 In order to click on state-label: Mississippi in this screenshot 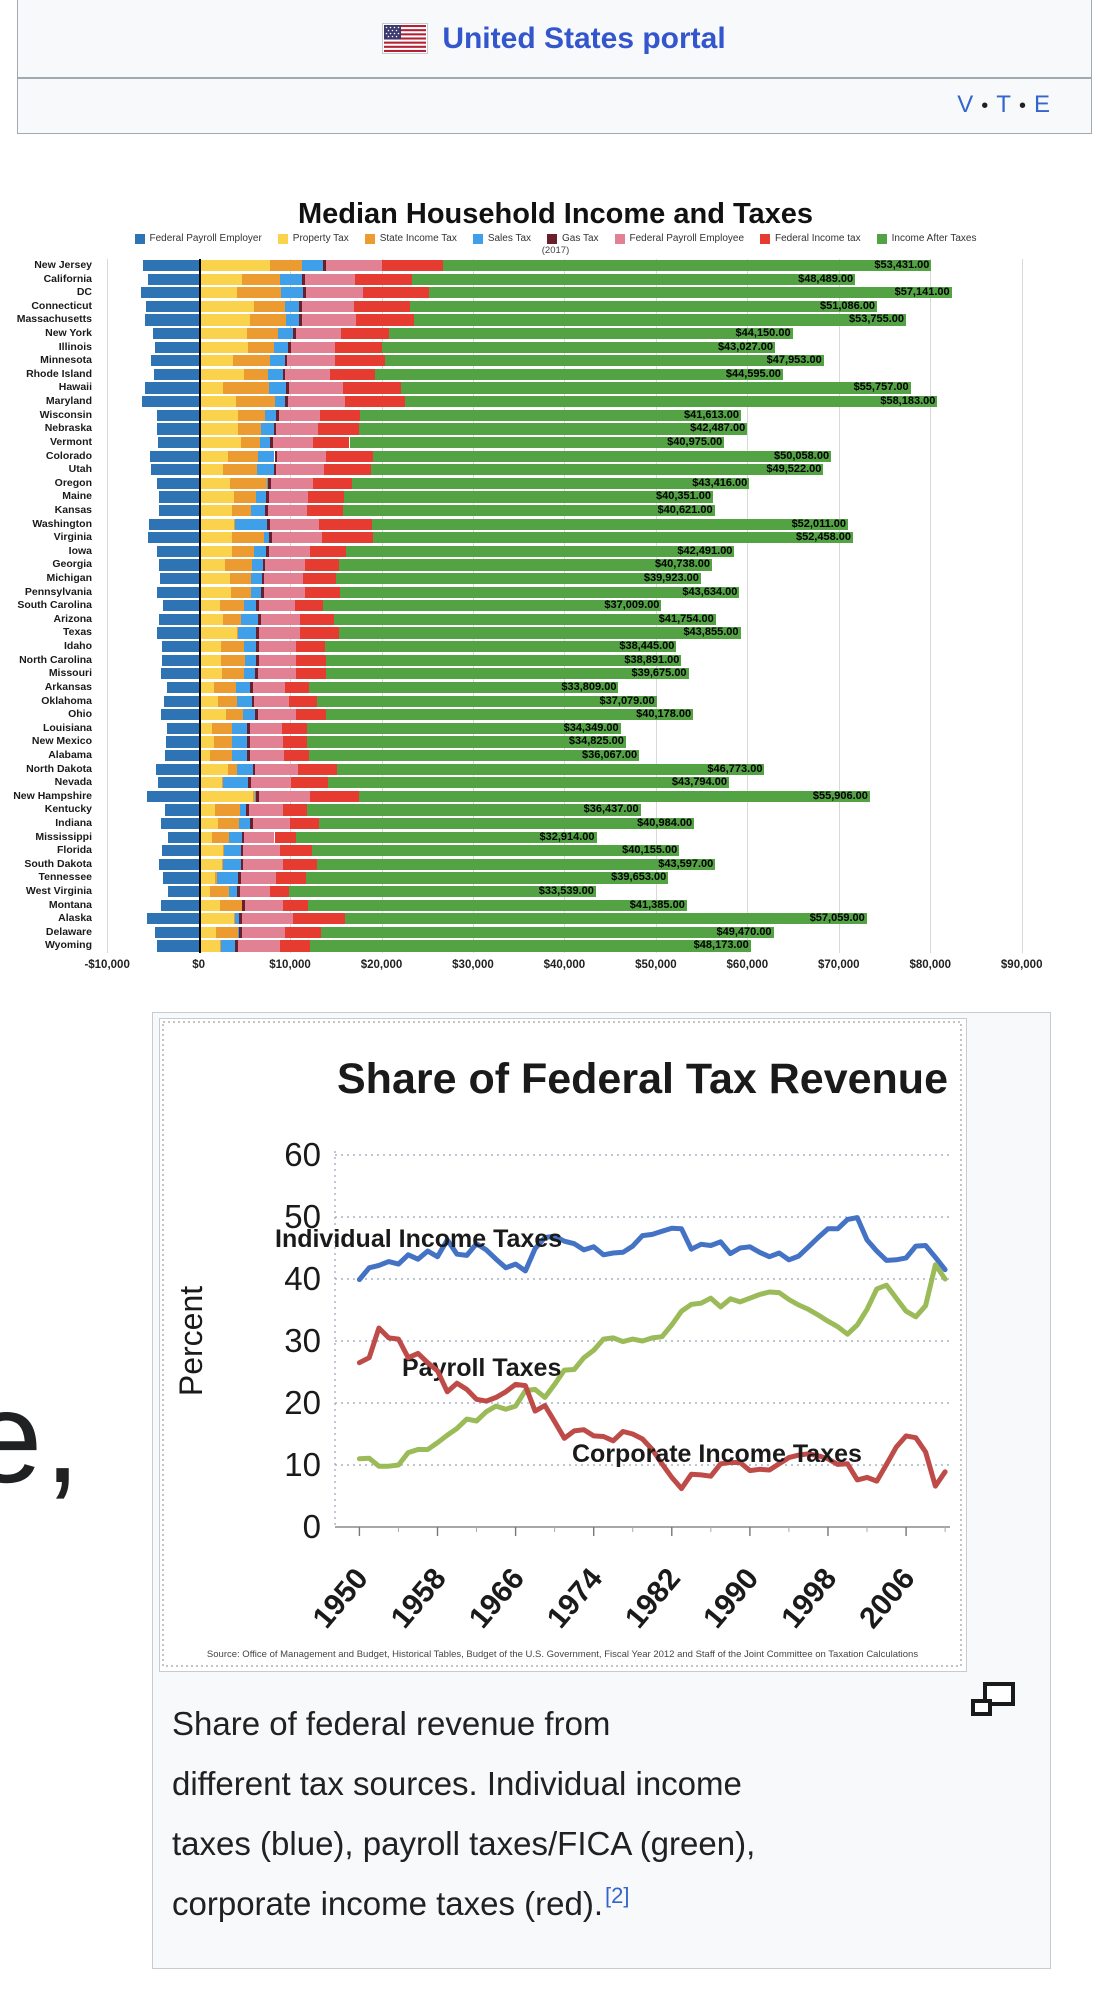, I will do `click(63, 836)`.